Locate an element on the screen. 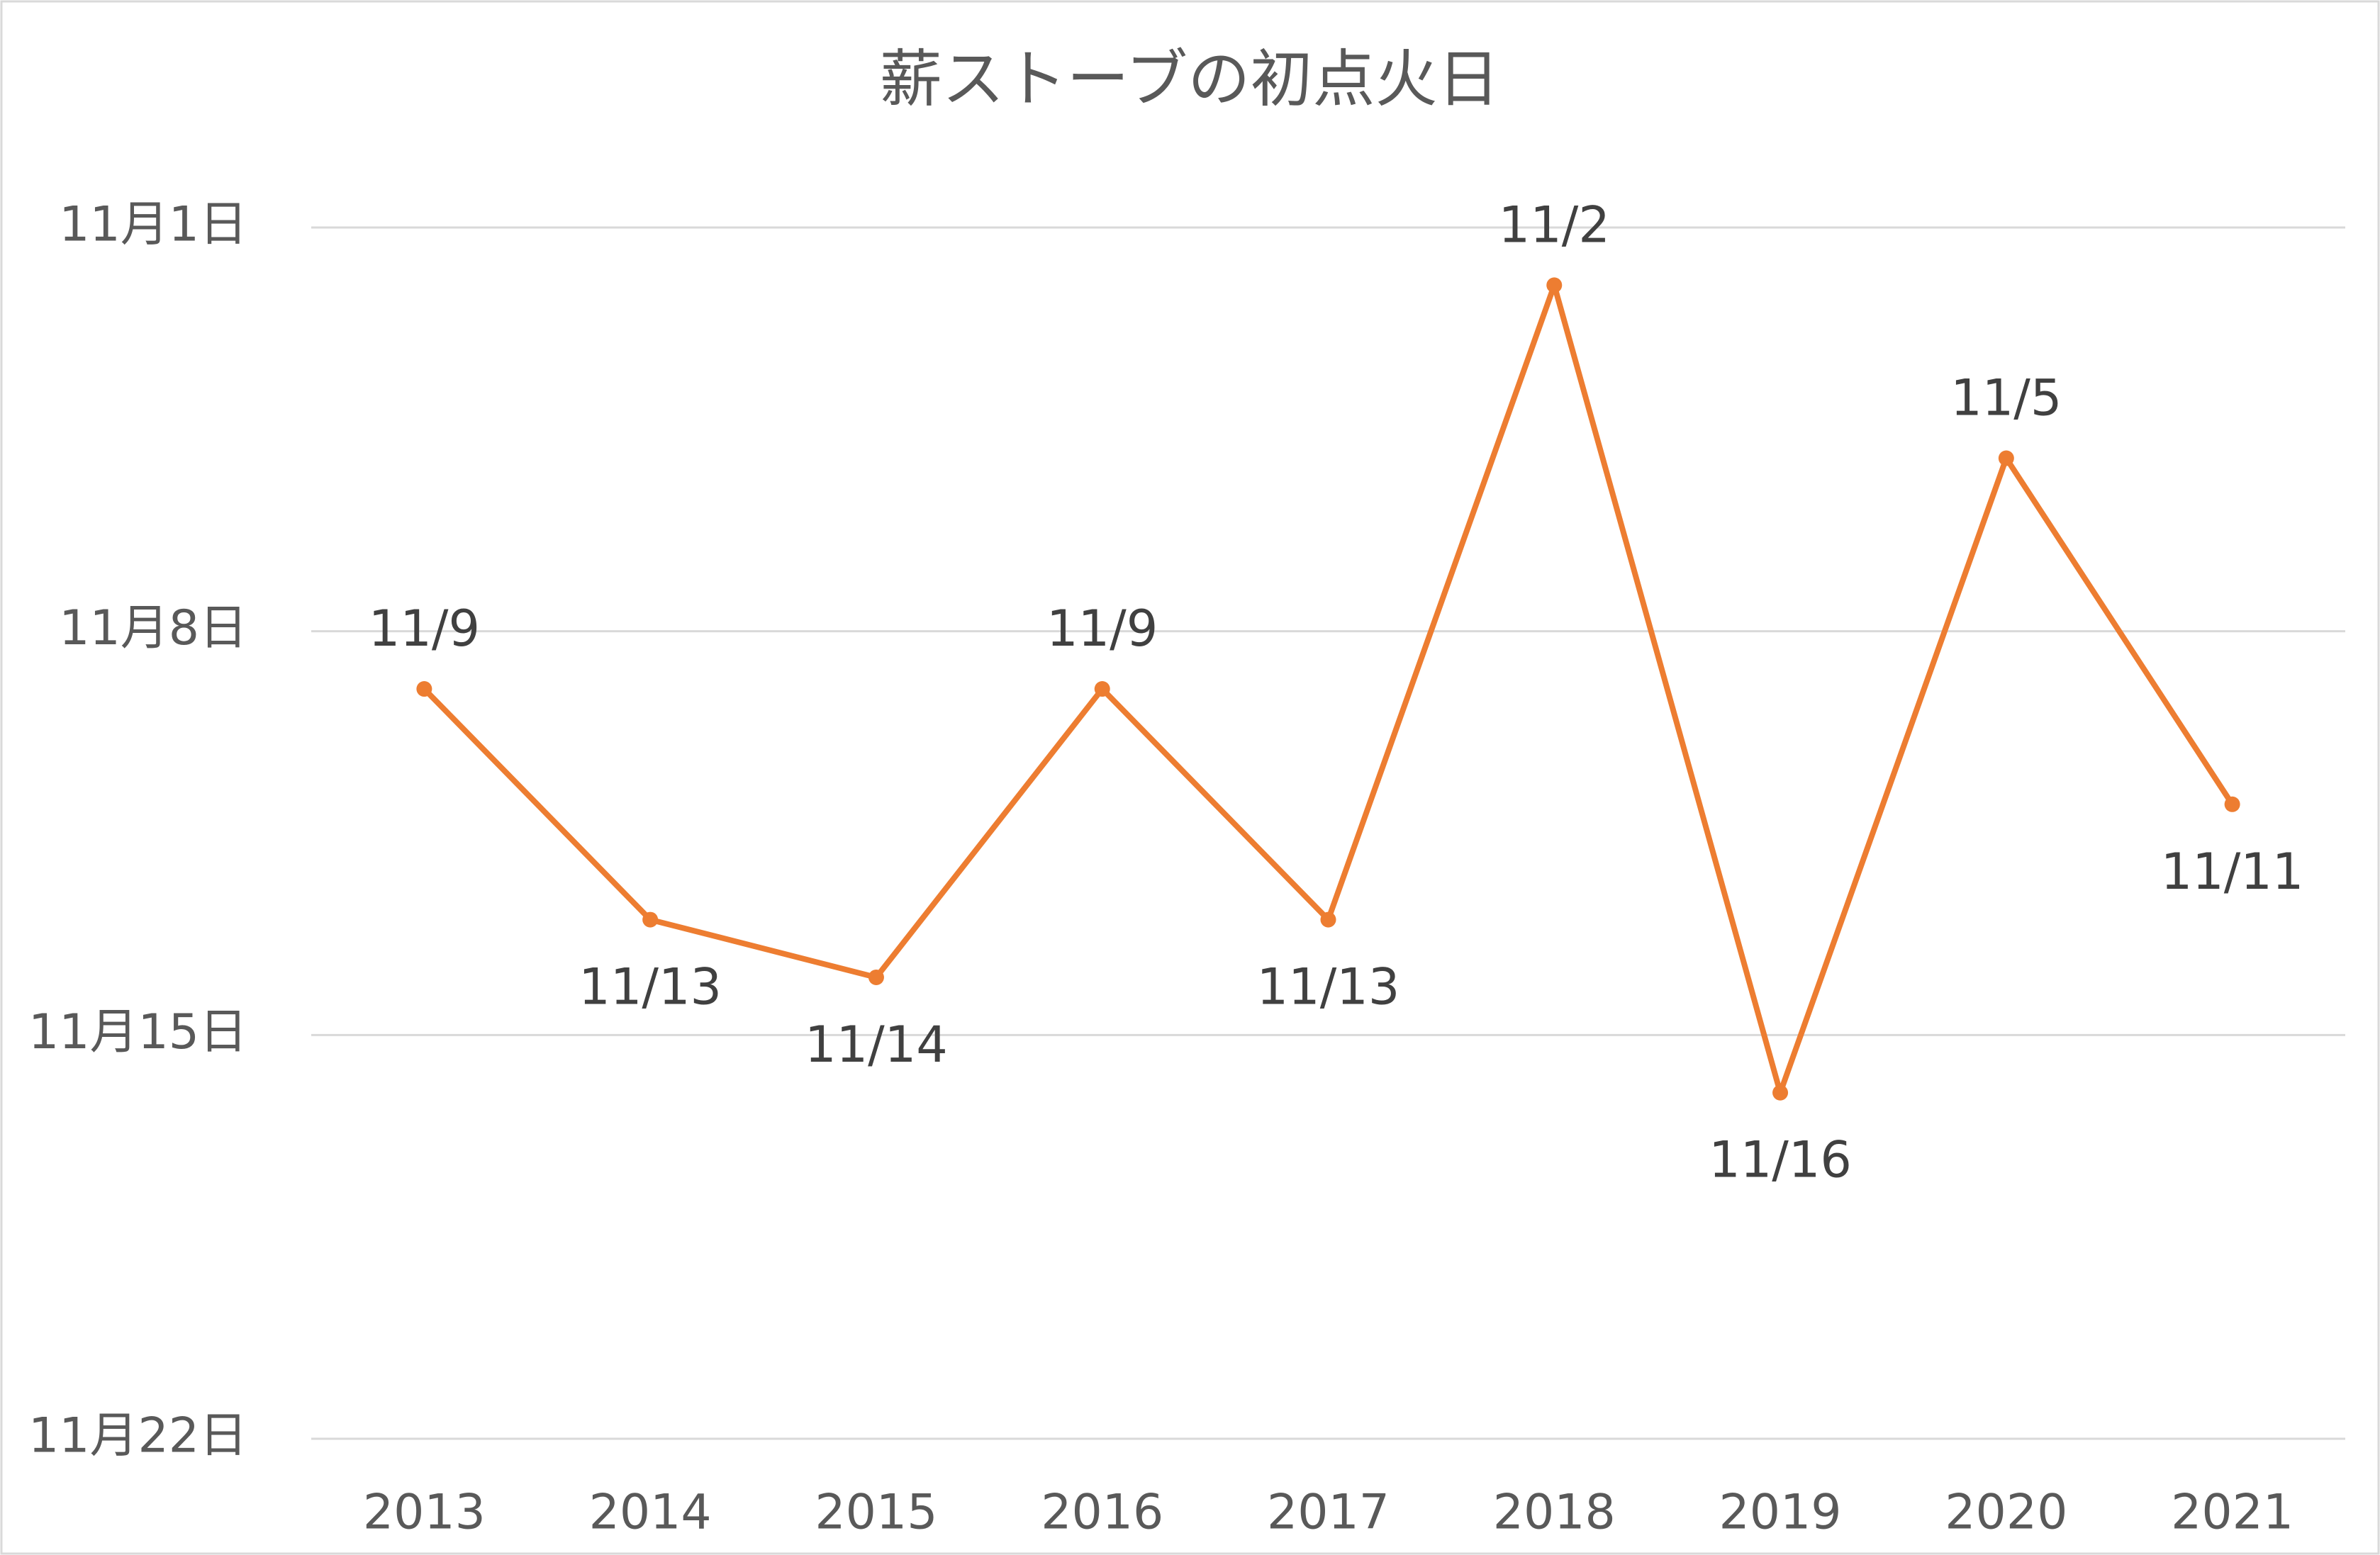  x-tick-label: 2015 is located at coordinates (876, 1513).